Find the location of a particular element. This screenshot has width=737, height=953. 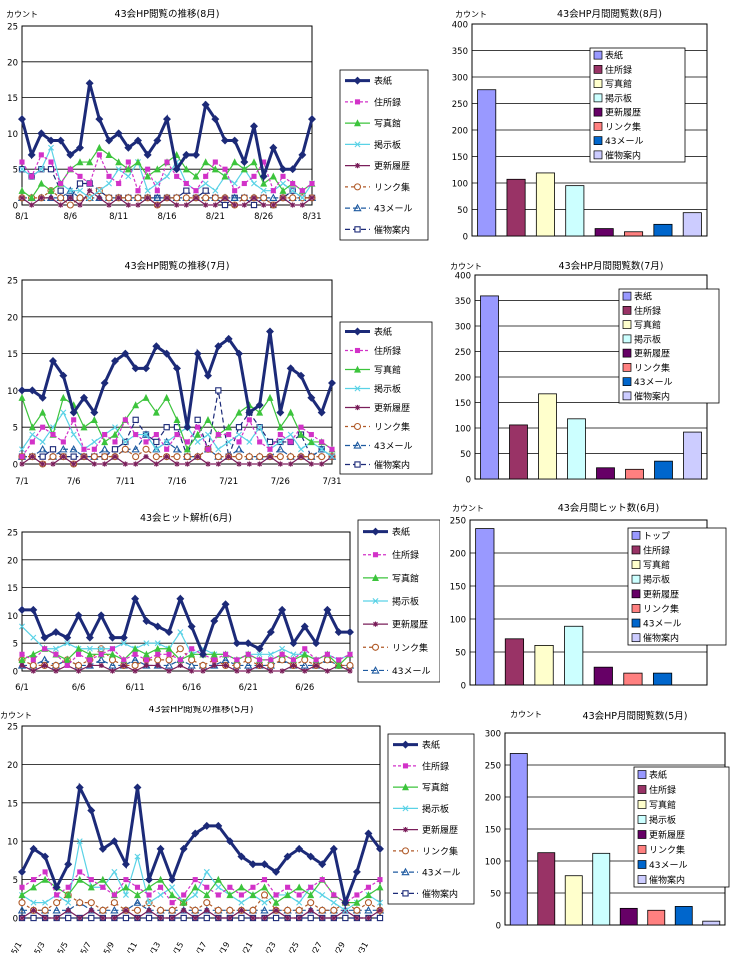

x-tick-label: 6/6 is located at coordinates (79, 688).